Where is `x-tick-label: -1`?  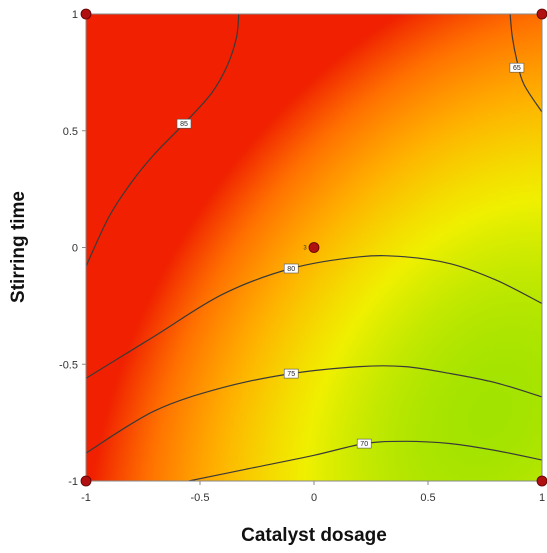
x-tick-label: -1 is located at coordinates (86, 498).